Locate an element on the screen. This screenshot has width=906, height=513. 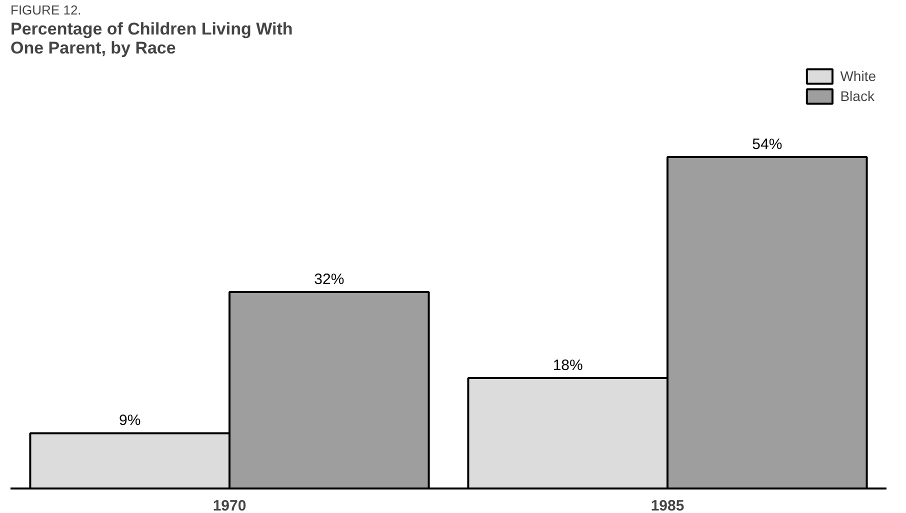
x-tick-label: 1970 is located at coordinates (229, 505).